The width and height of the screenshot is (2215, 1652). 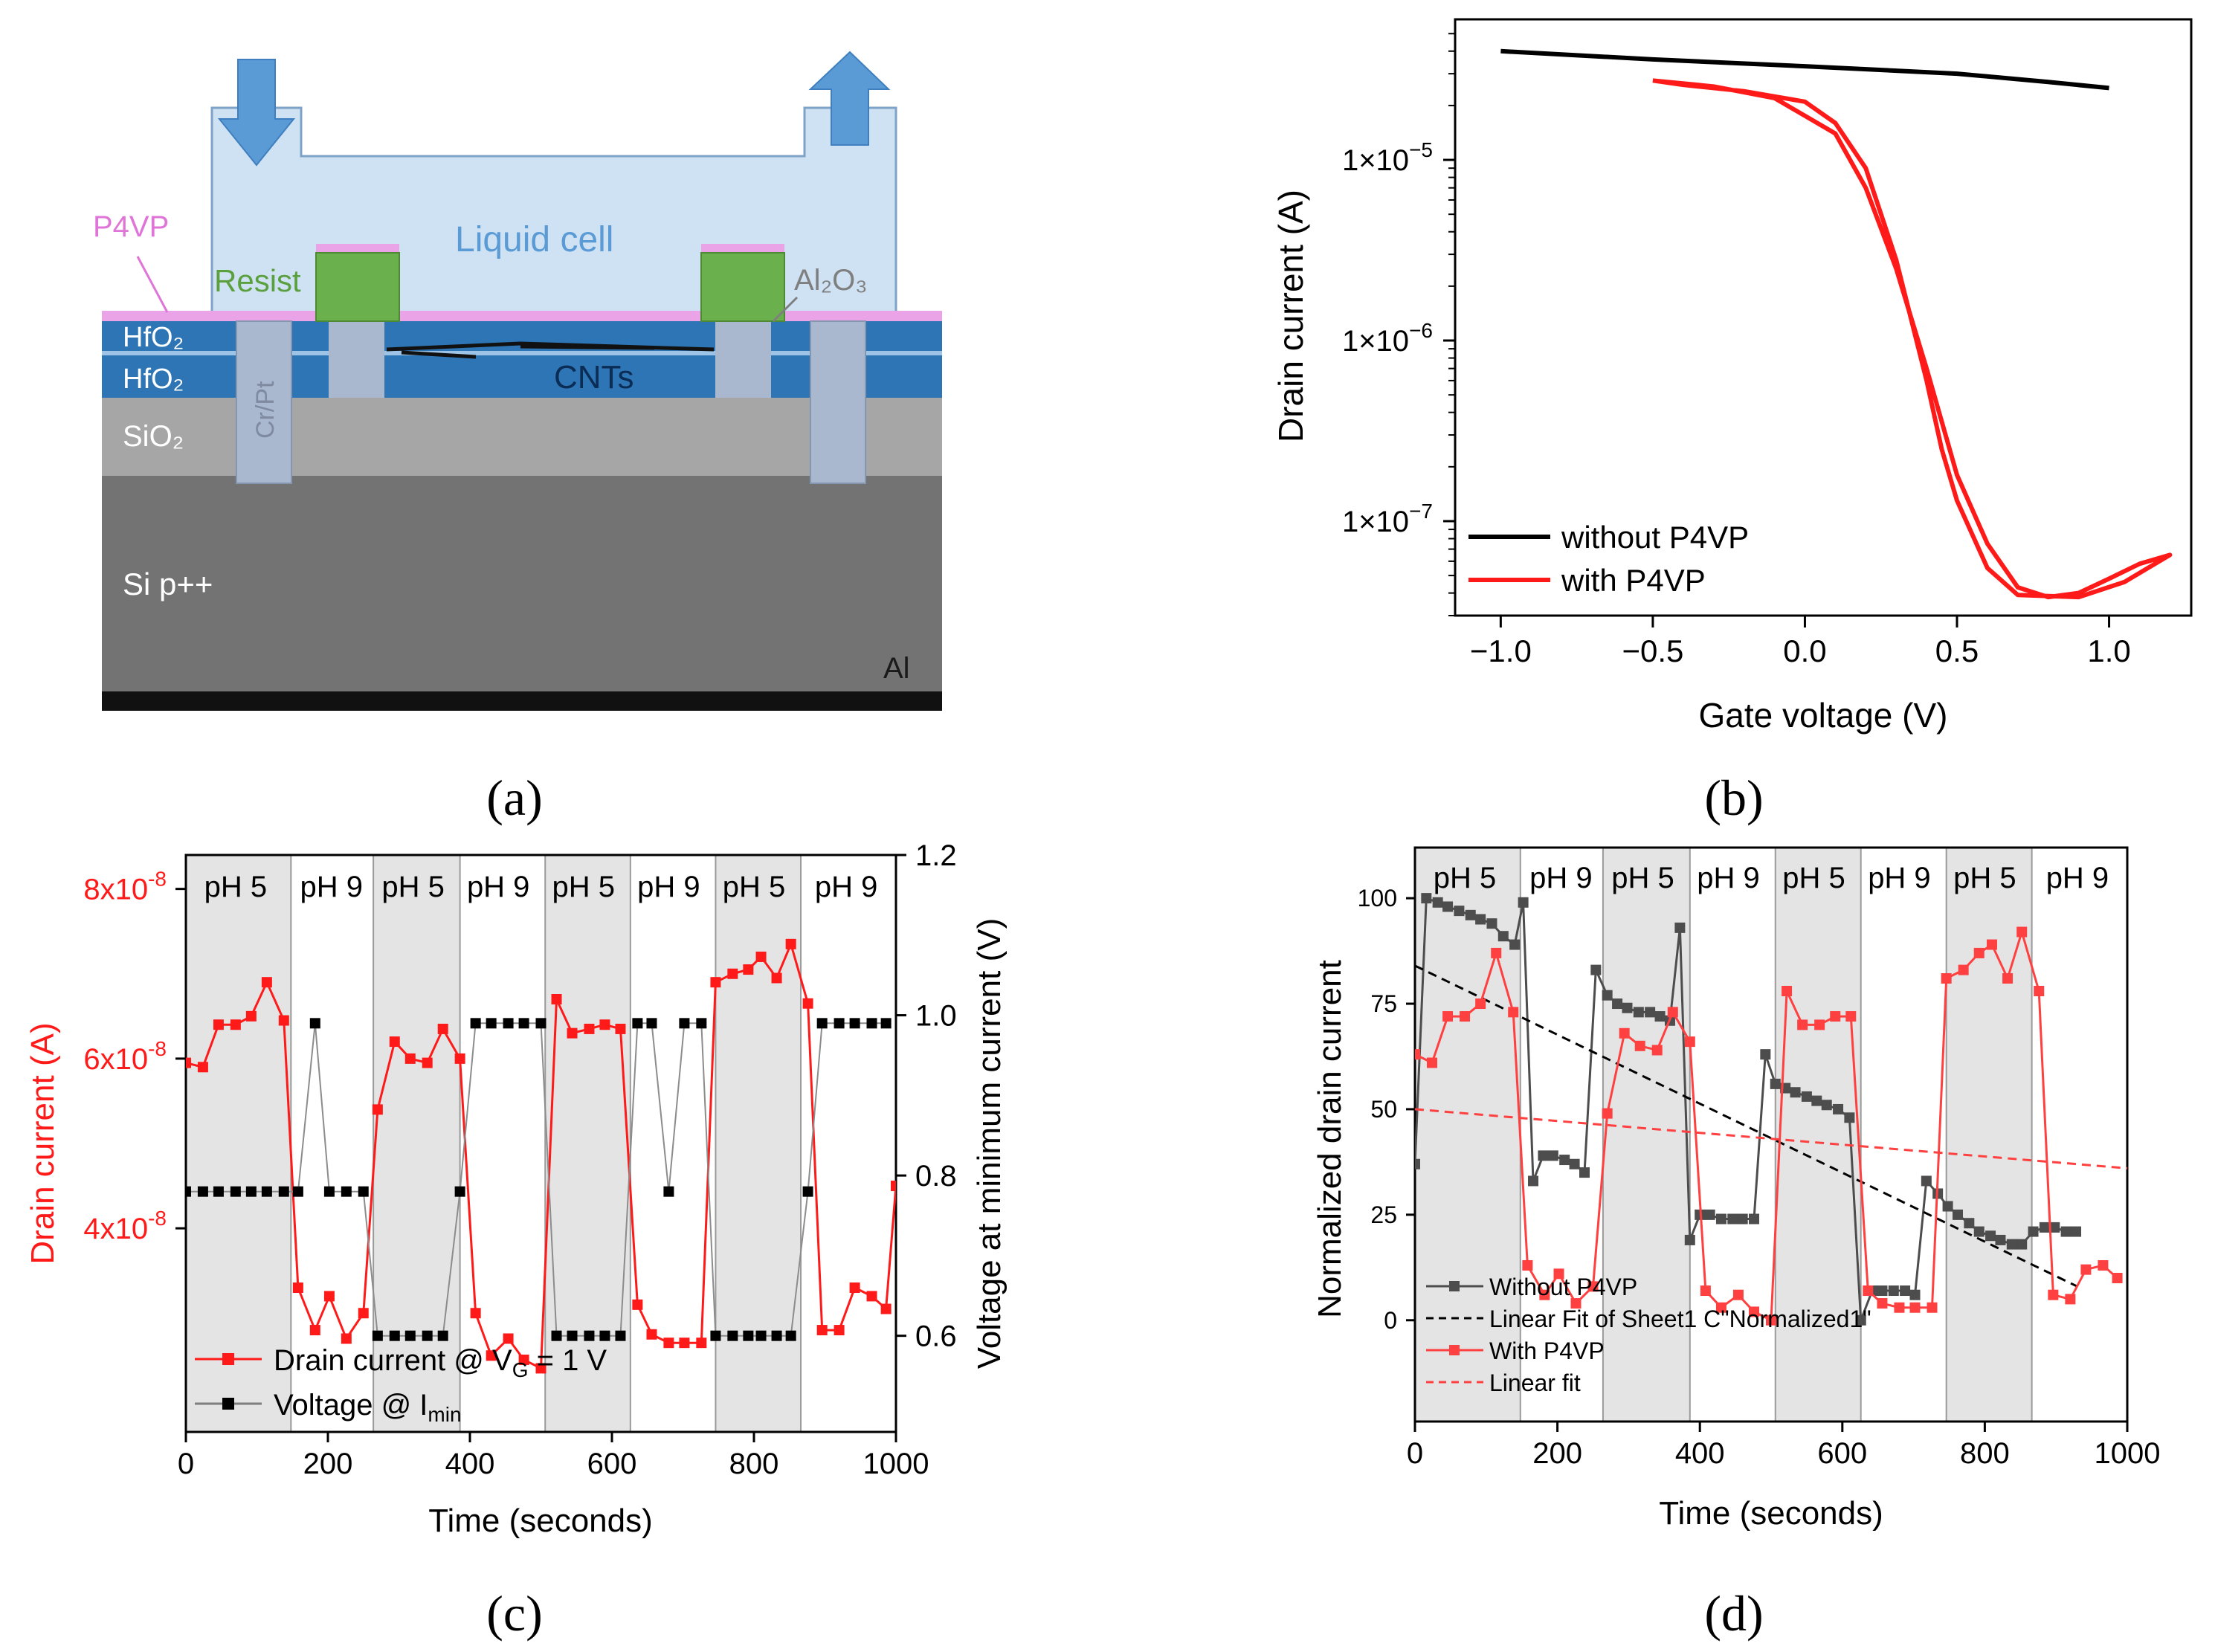 I want to click on al-layer, so click(x=522, y=701).